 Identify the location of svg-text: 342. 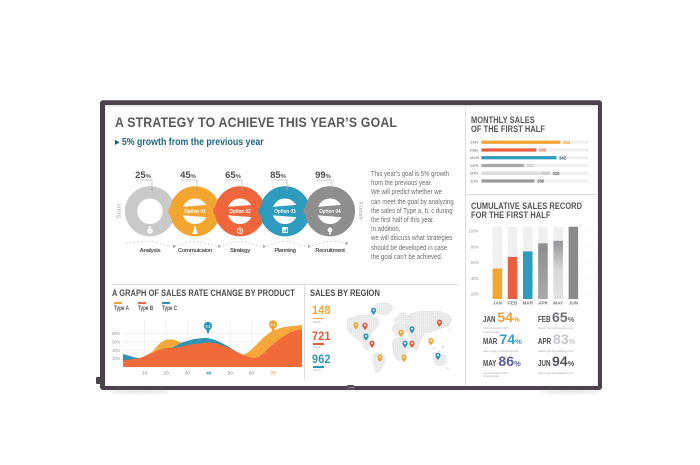
(563, 157).